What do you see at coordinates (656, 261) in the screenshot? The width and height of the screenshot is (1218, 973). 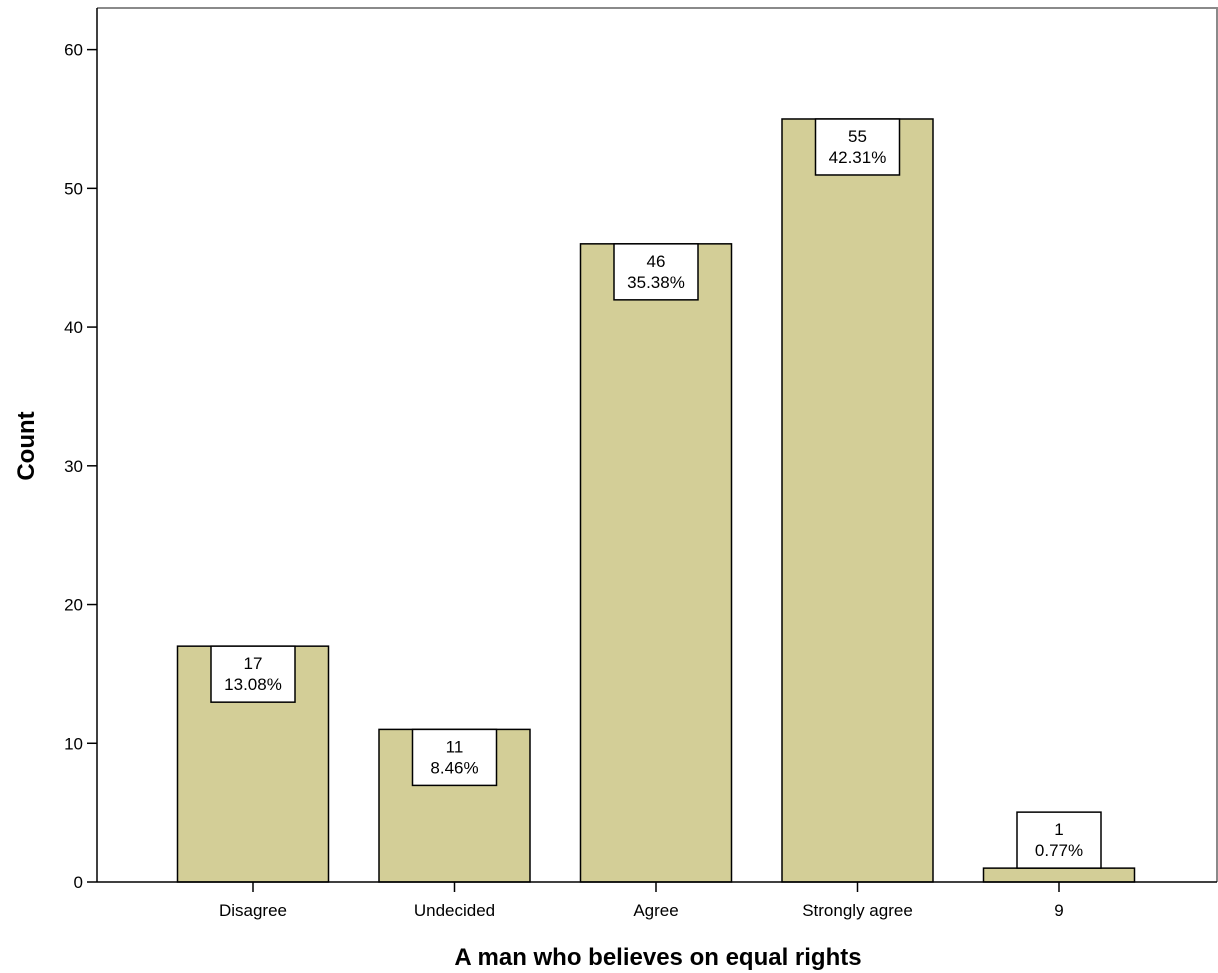 I see `data-label-count: 46` at bounding box center [656, 261].